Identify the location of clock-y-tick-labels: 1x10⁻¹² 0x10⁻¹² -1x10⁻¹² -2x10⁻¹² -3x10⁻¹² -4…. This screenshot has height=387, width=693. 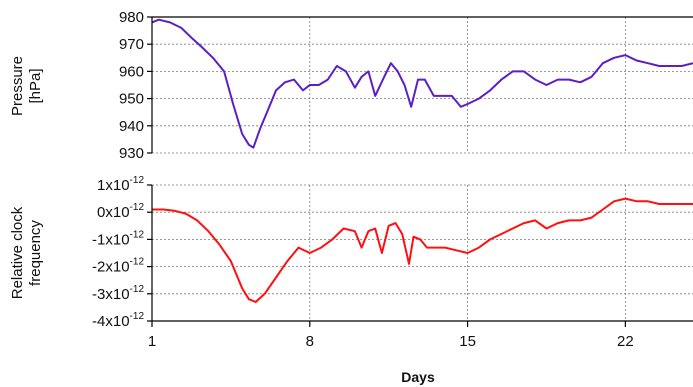
(118, 252).